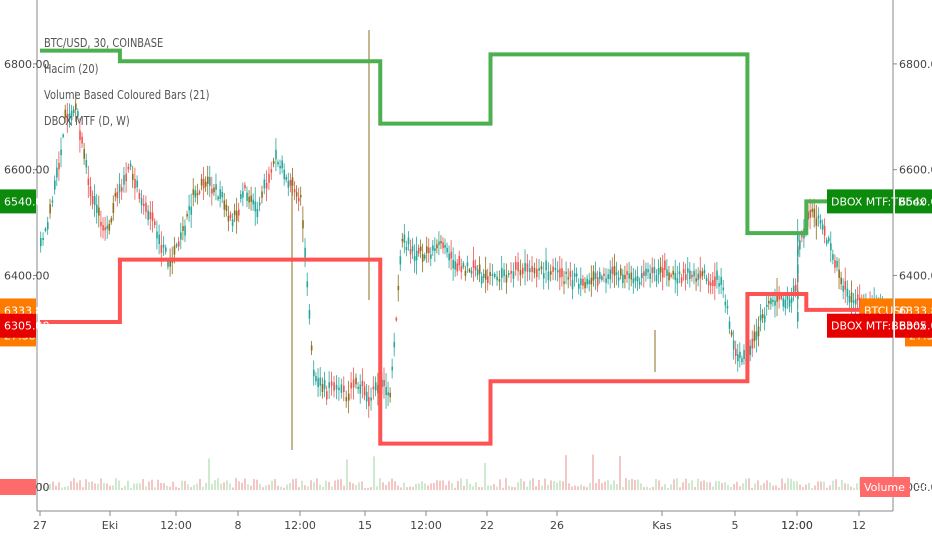 This screenshot has height=550, width=932. I want to click on legend-dbox: DBOX MTF (D, W), so click(87, 121).